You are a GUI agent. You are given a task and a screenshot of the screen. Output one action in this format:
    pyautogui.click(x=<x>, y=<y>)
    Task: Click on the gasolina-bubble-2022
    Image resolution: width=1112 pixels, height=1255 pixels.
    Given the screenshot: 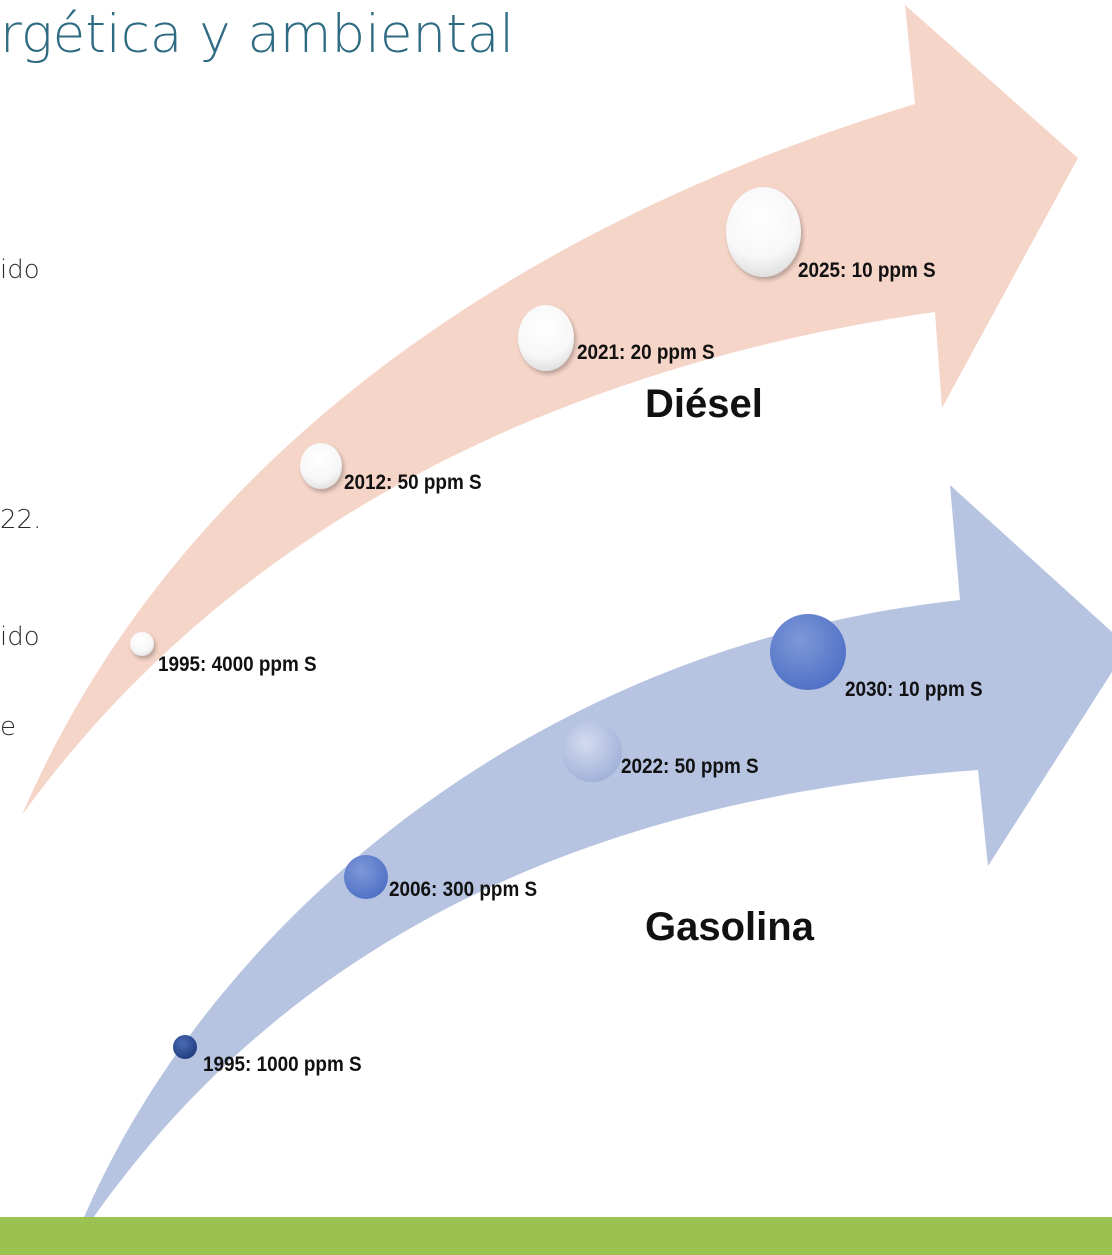 What is the action you would take?
    pyautogui.click(x=592, y=752)
    